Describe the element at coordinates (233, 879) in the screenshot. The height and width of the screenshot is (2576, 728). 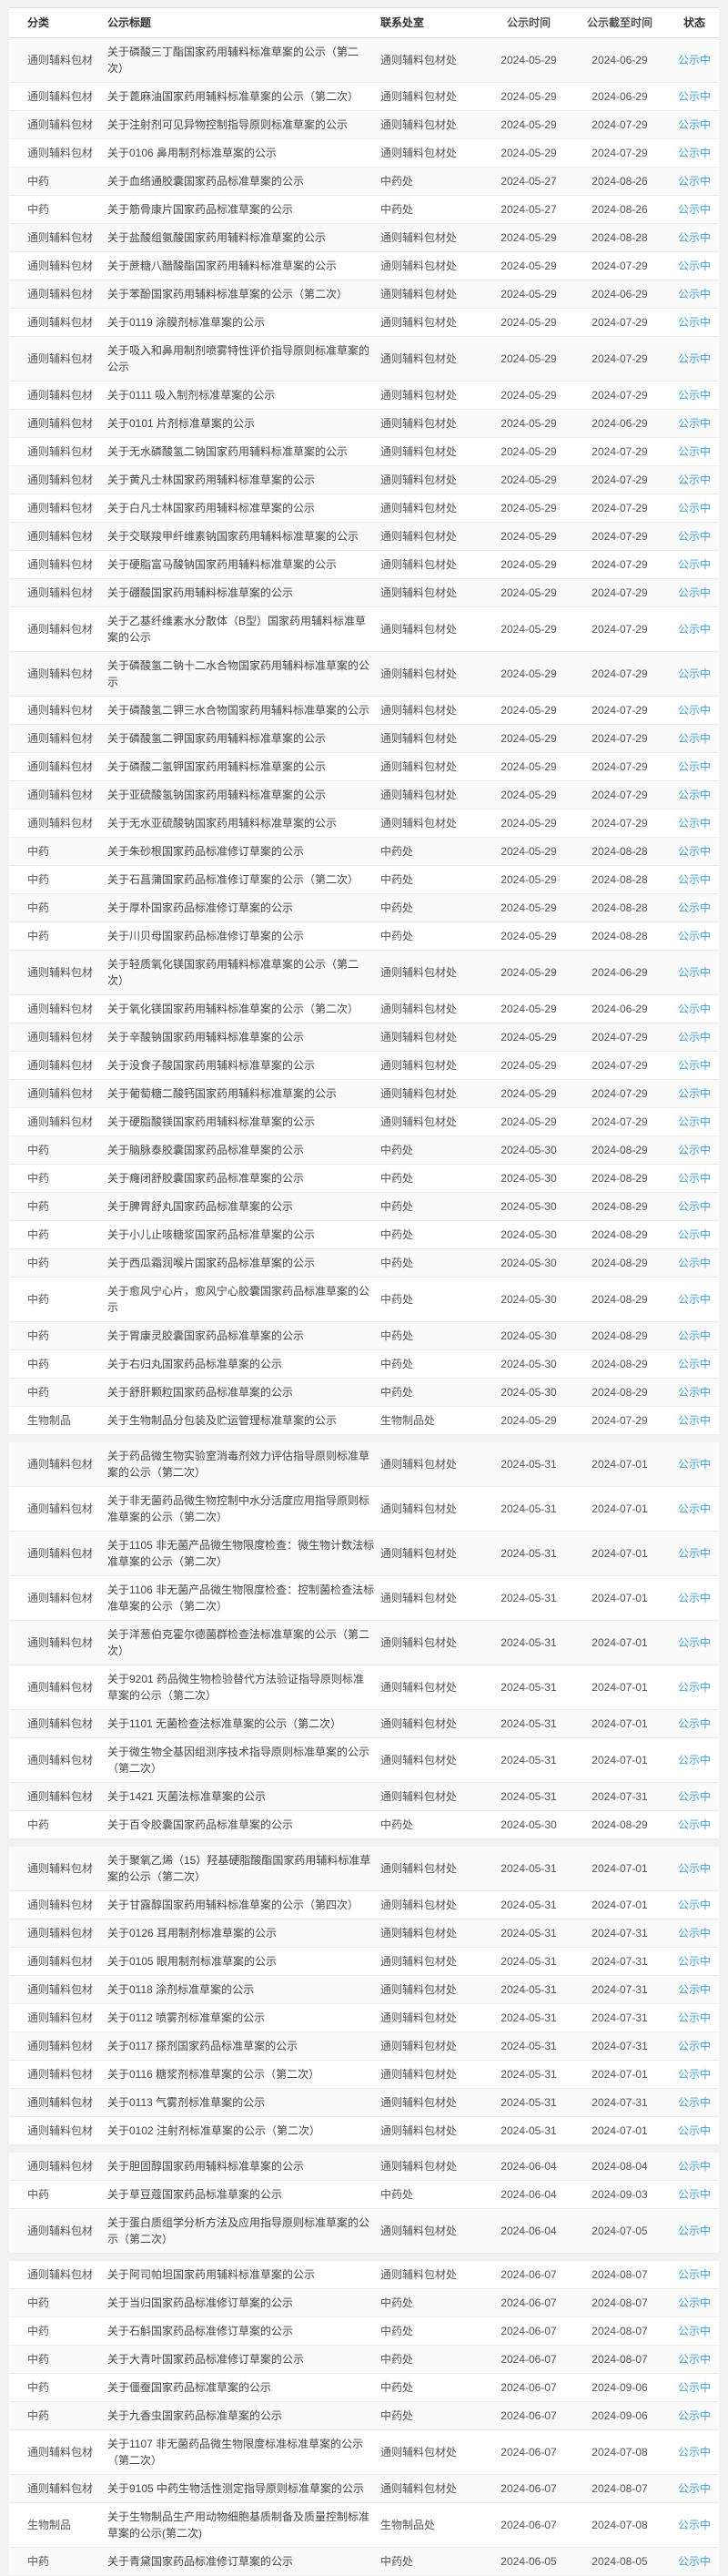
I see `notice-title-link: 关于石菖蒲国家药品标准修订草案的公示（第二次）` at that location.